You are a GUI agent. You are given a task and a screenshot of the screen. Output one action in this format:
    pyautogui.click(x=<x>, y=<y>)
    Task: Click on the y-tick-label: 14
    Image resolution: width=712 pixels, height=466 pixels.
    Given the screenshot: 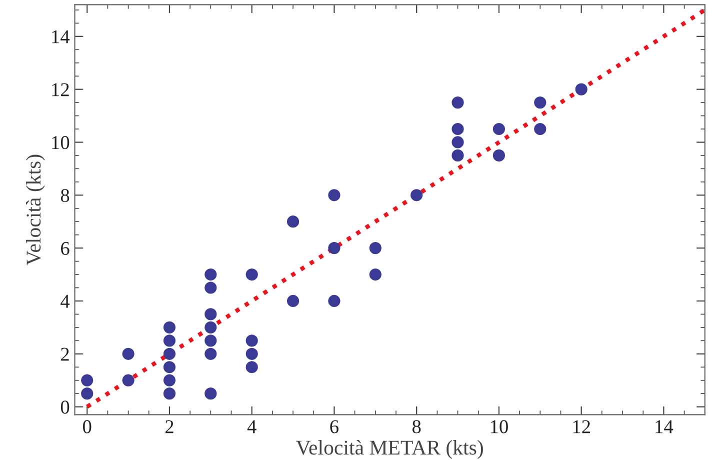 What is the action you would take?
    pyautogui.click(x=61, y=37)
    